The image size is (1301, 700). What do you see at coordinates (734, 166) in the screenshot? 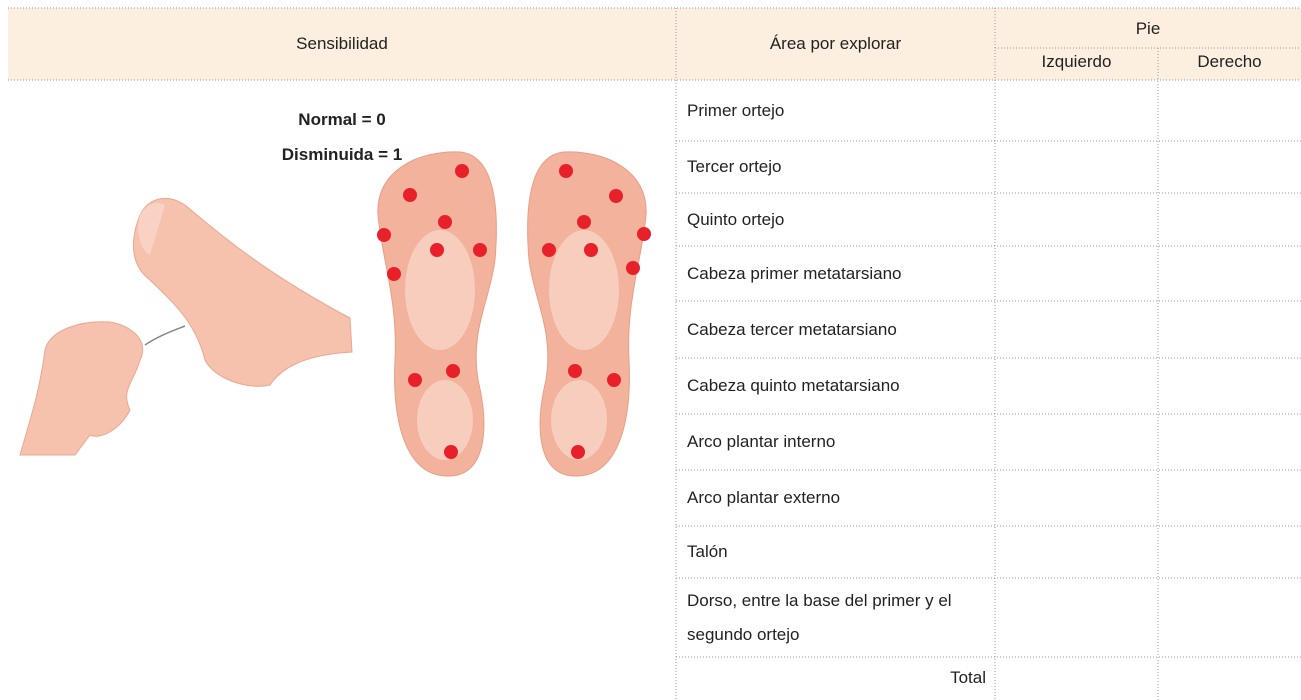
I see `row-label: Tercer ortejo` at bounding box center [734, 166].